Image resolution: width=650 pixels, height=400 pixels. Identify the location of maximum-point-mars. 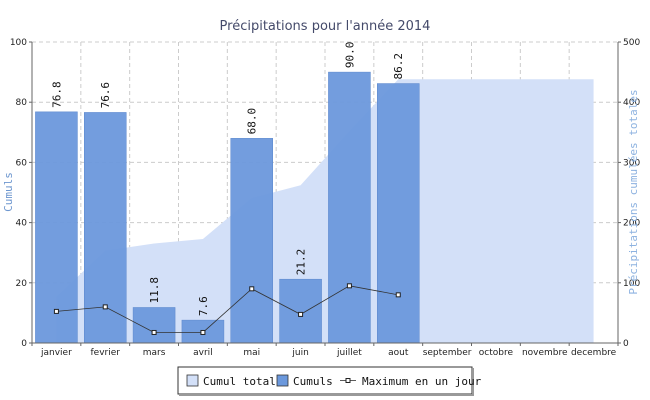
(154, 332).